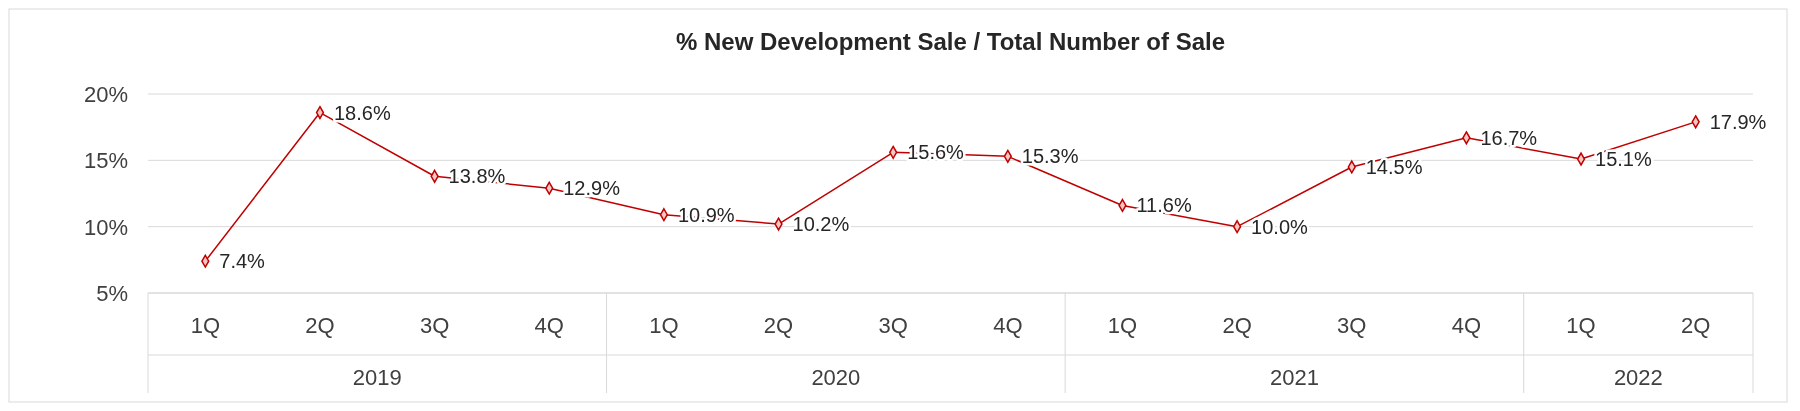 This screenshot has width=1800, height=411. What do you see at coordinates (105, 94) in the screenshot?
I see `y-tick-label: 20%` at bounding box center [105, 94].